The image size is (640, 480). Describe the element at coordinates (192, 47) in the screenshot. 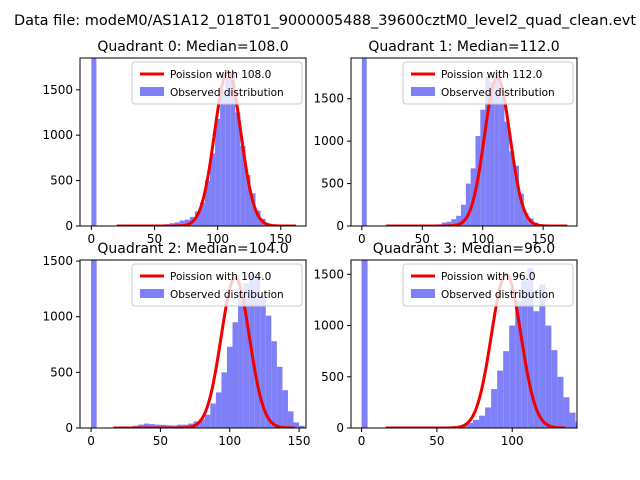

I see `panel-title: Quadrant 0: Median=108.0` at that location.